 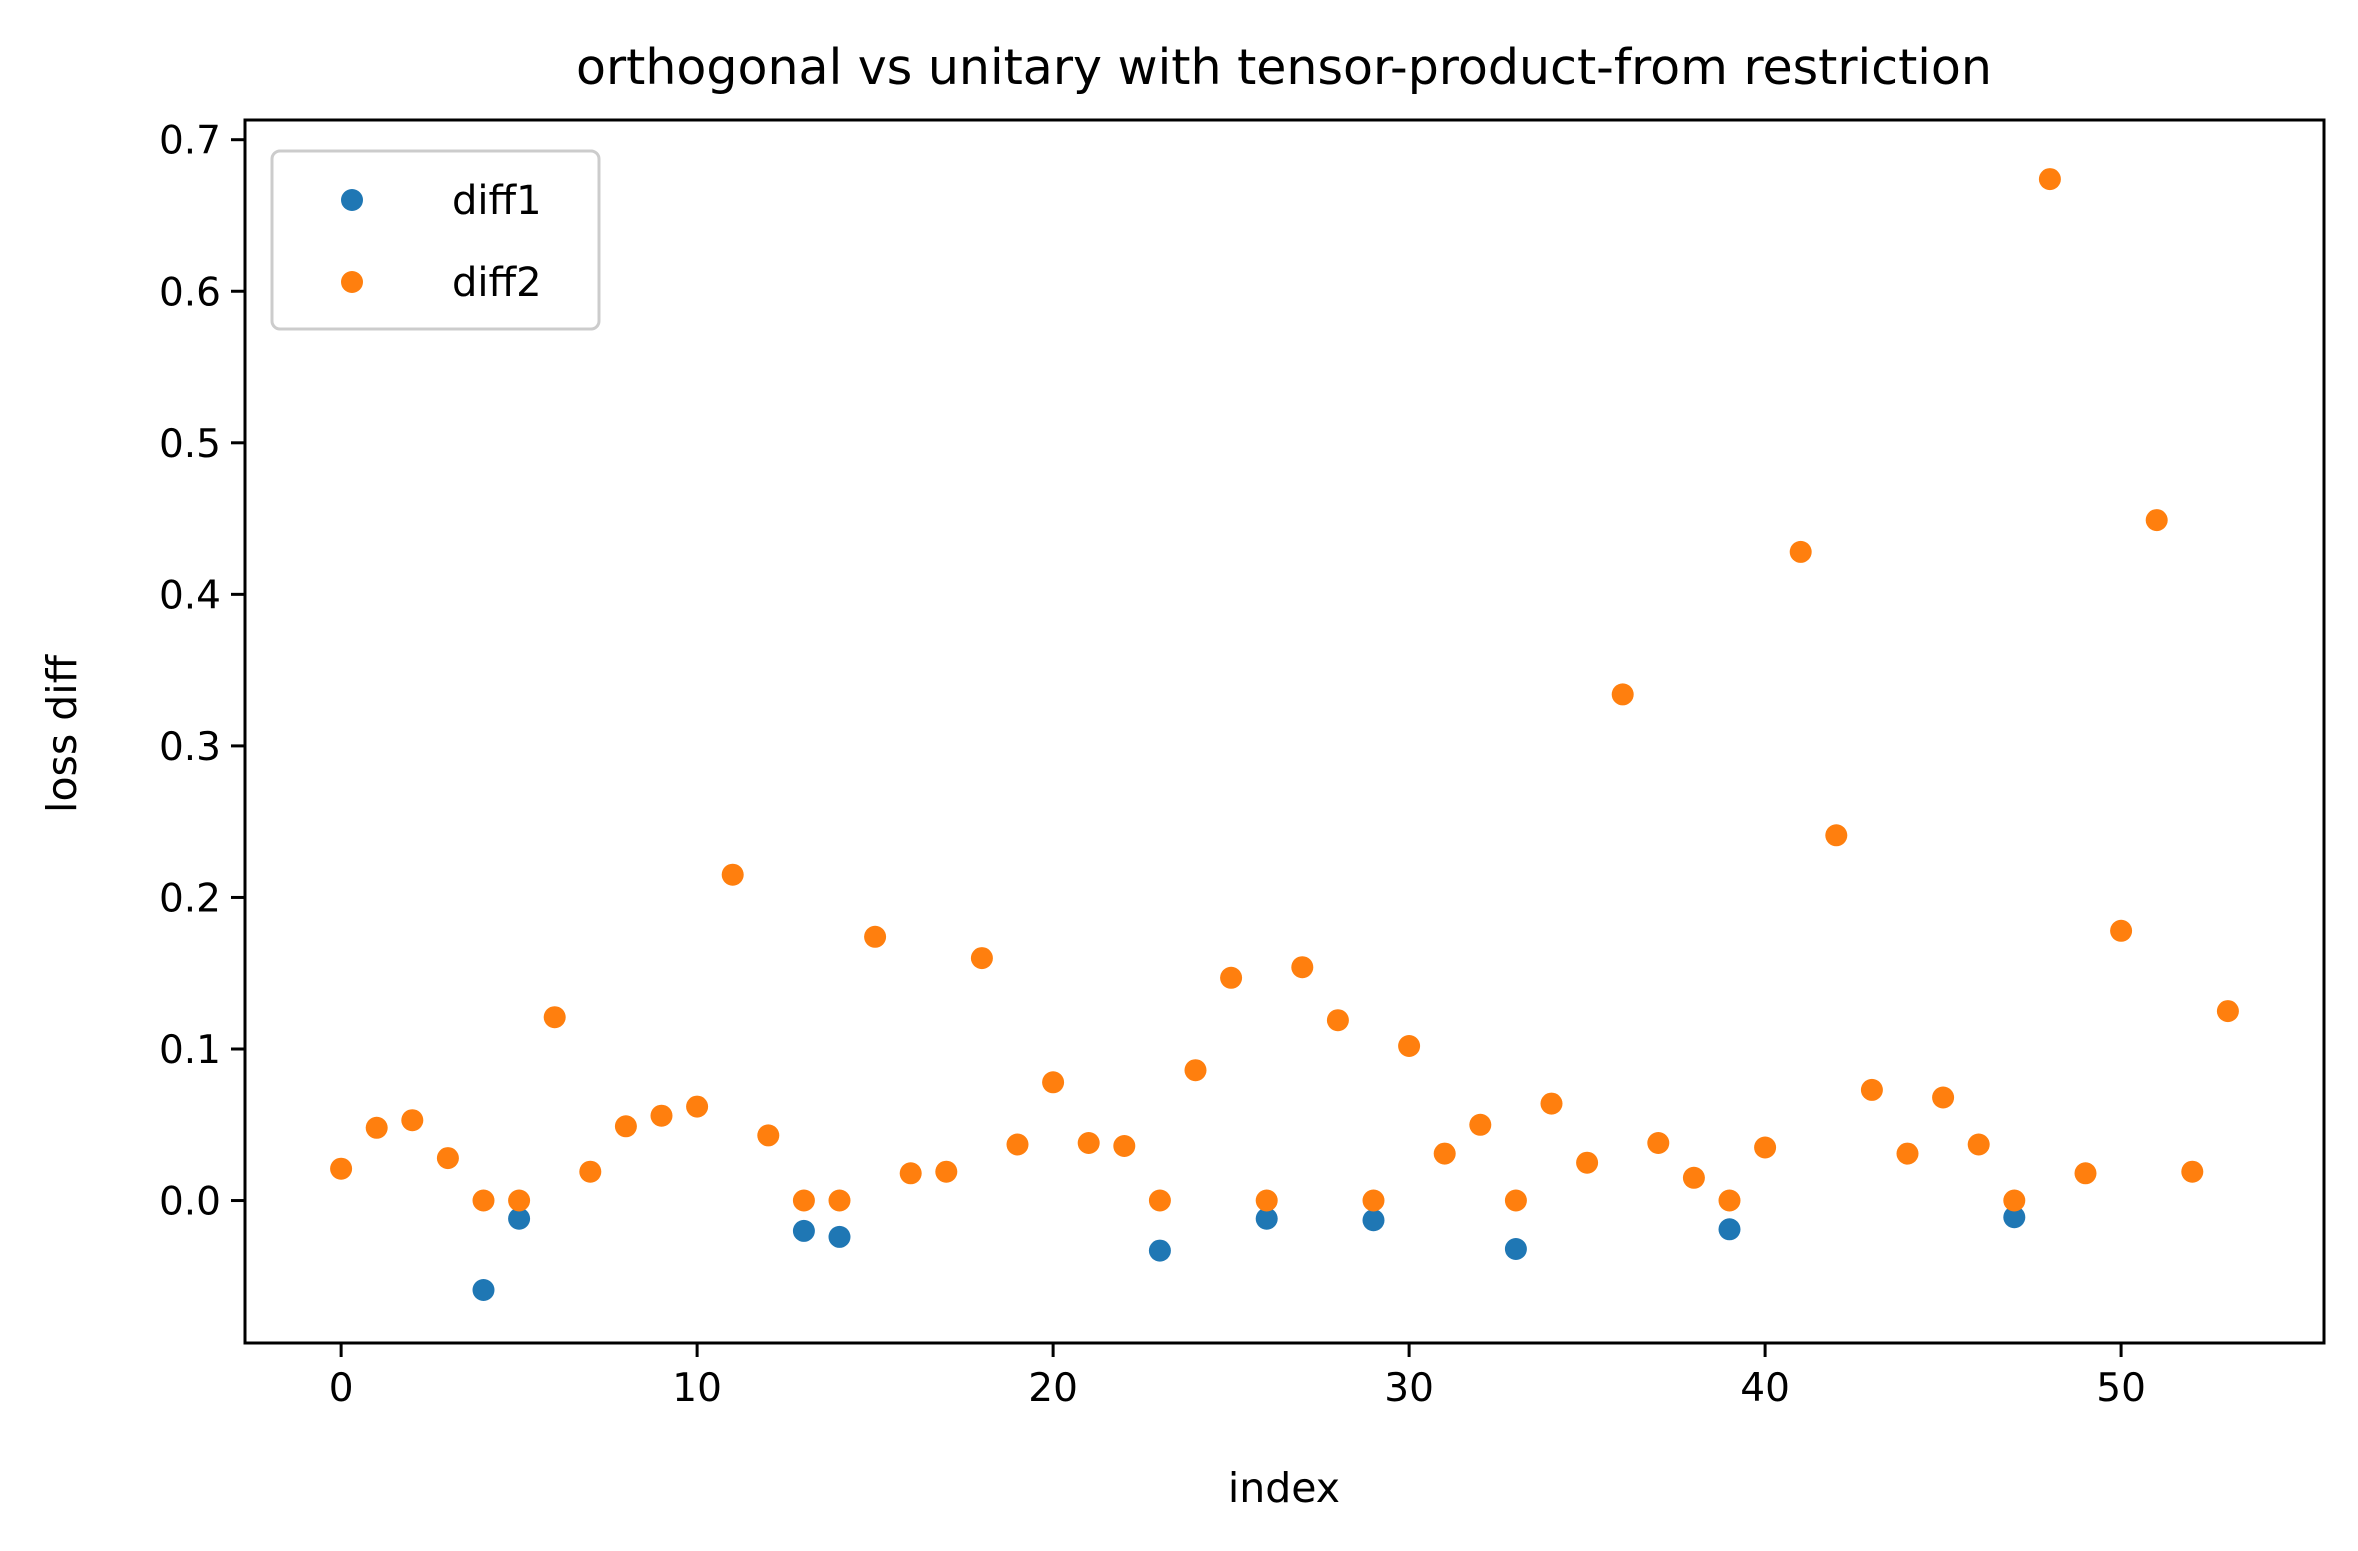 What do you see at coordinates (190, 1050) in the screenshot?
I see `y-tick-label-1: 0.1` at bounding box center [190, 1050].